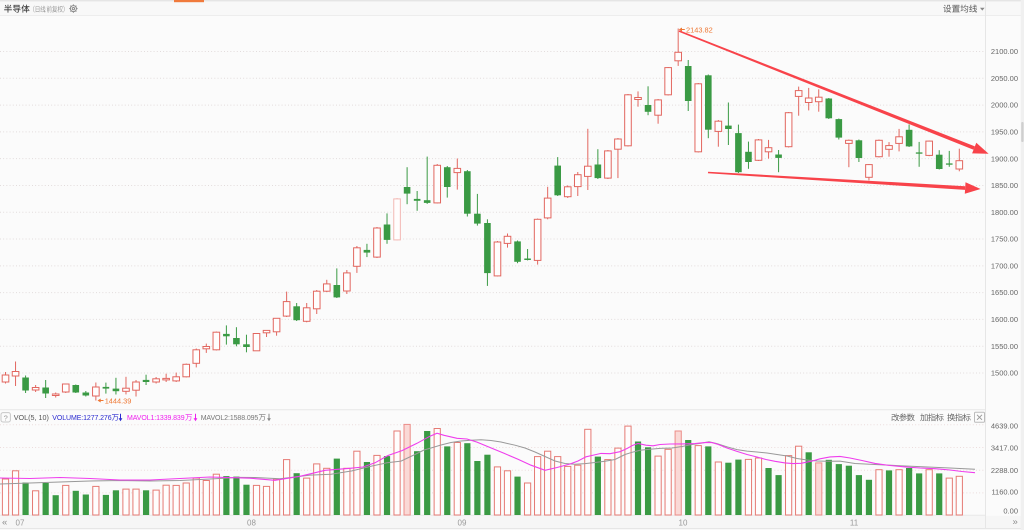  What do you see at coordinates (1004, 319) in the screenshot?
I see `svg-text: 1600.00` at bounding box center [1004, 319].